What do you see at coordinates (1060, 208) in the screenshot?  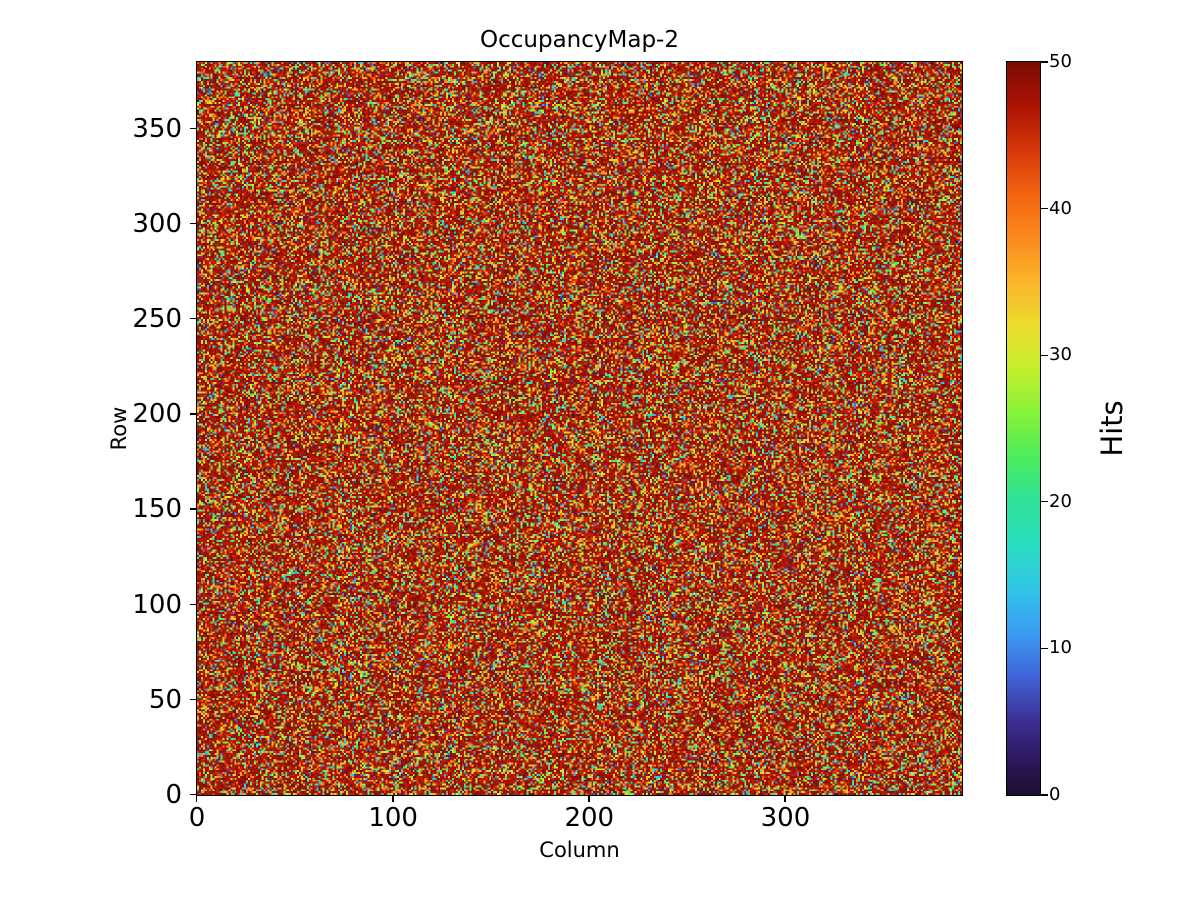 I see `colorbar-tick-label: 40` at bounding box center [1060, 208].